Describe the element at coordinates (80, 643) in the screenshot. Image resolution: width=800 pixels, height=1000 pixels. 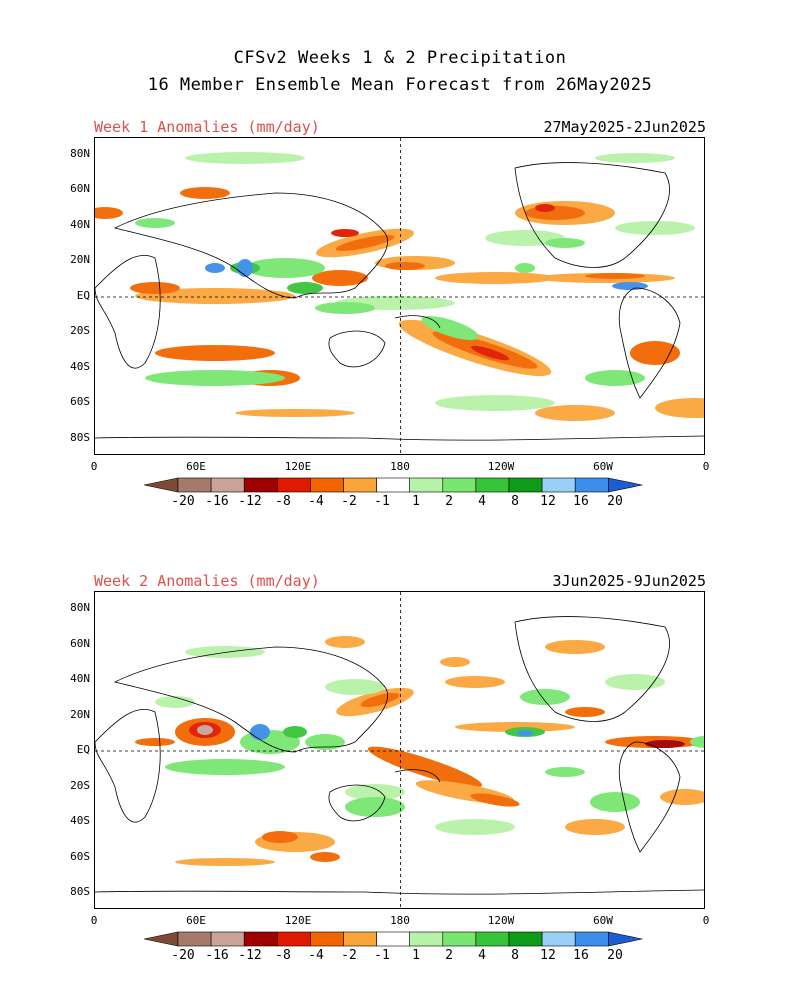
I see `lat-label: 60N` at that location.